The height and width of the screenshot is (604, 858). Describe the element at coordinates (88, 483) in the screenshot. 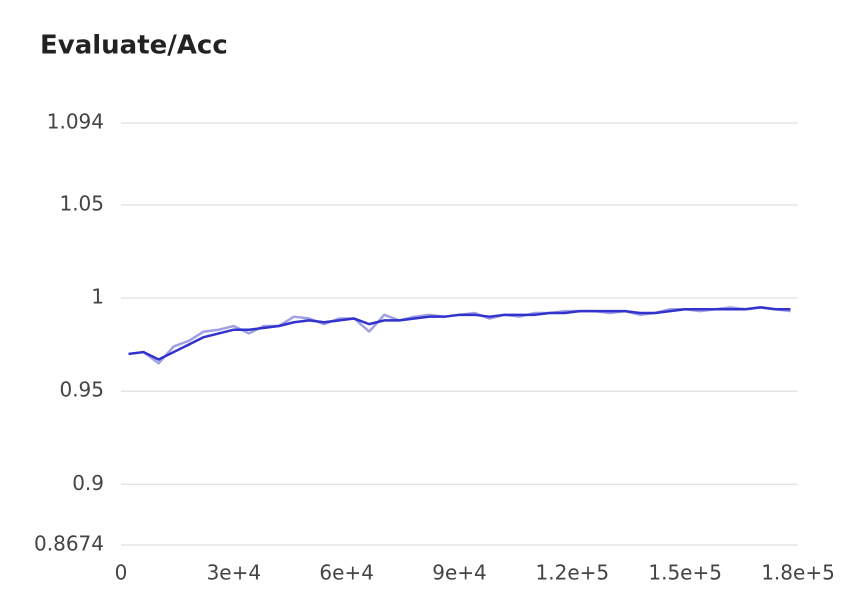

I see `y-tick-label: 0.9` at that location.